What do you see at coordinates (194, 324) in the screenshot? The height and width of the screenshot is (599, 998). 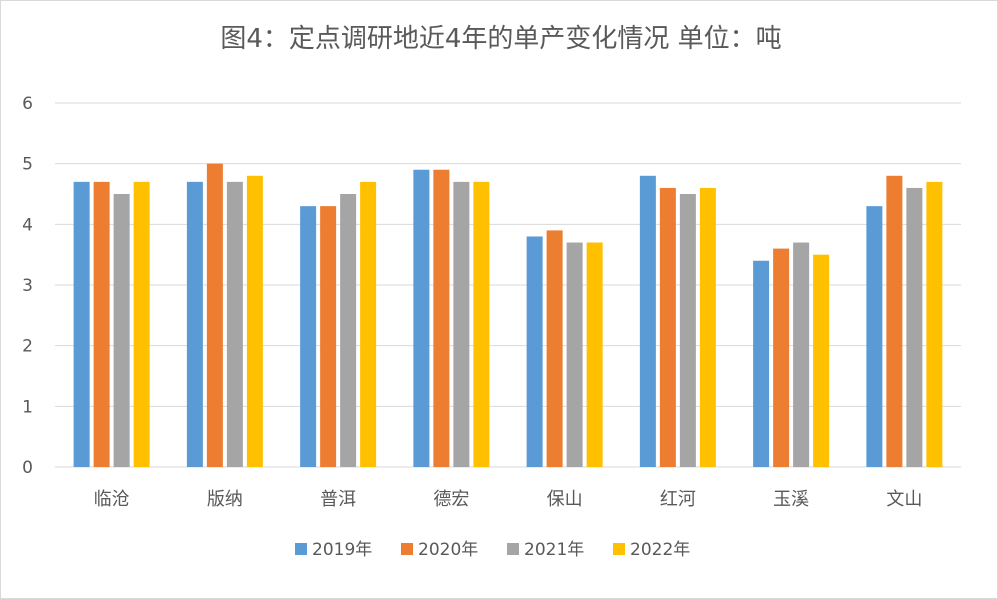 I see `bar-版纳-2019年` at bounding box center [194, 324].